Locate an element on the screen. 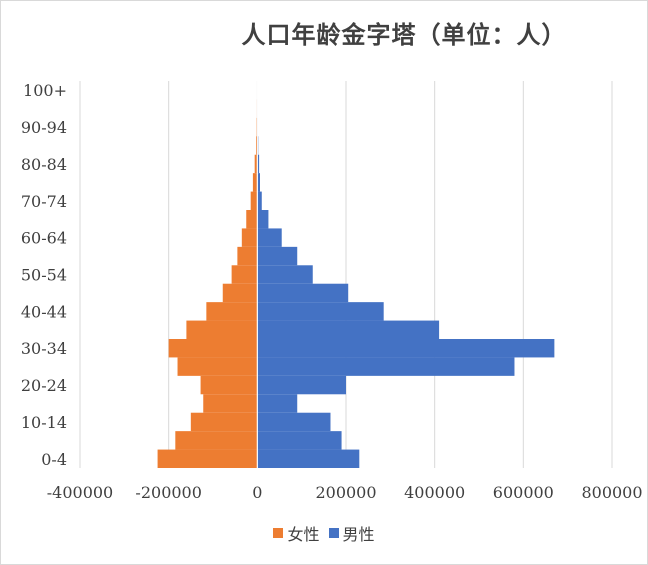  y-tick-label: 70-74 is located at coordinates (44, 201).